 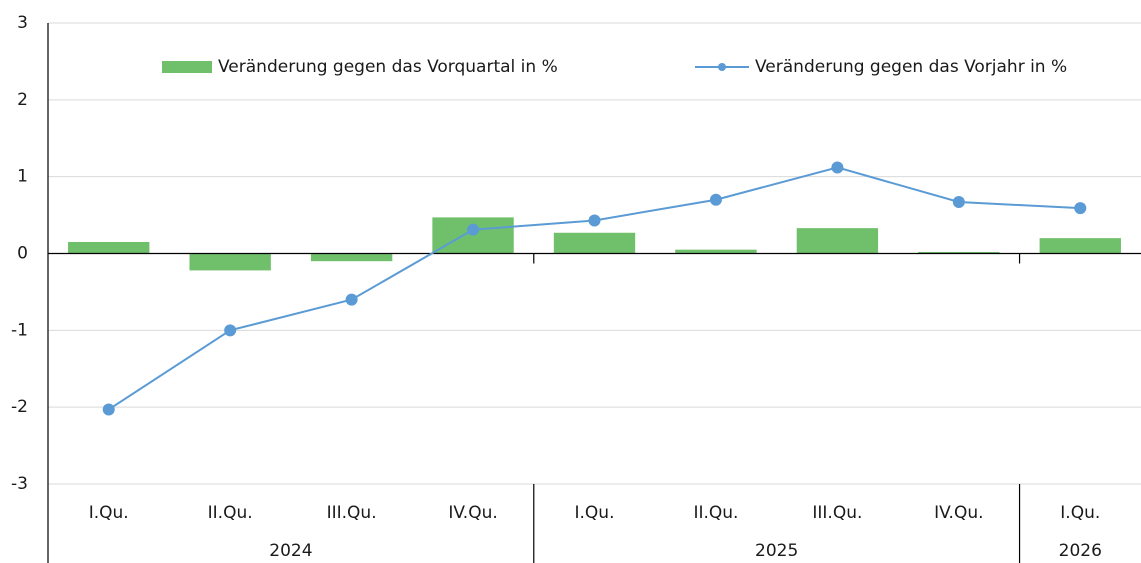 What do you see at coordinates (290, 551) in the screenshot?
I see `x-group-label: 2024` at bounding box center [290, 551].